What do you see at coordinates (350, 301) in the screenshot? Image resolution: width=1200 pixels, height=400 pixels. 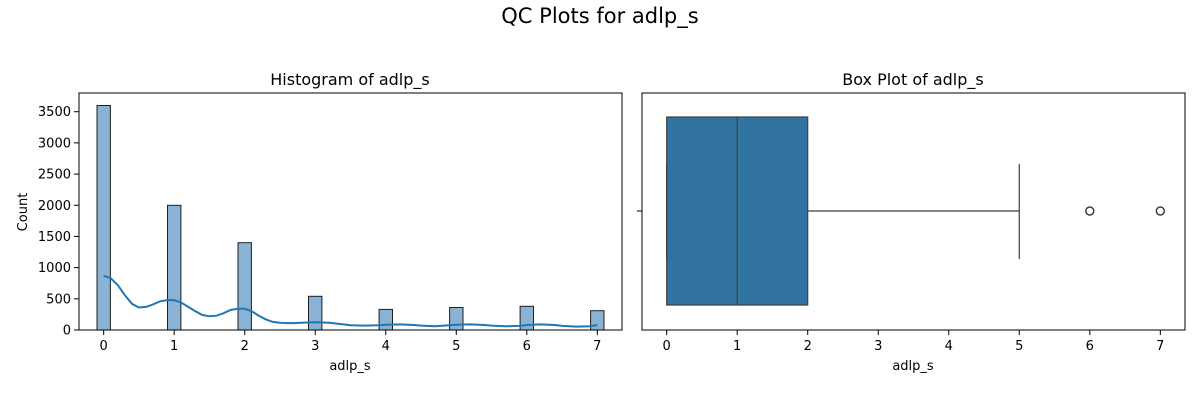 I see `kde-line` at bounding box center [350, 301].